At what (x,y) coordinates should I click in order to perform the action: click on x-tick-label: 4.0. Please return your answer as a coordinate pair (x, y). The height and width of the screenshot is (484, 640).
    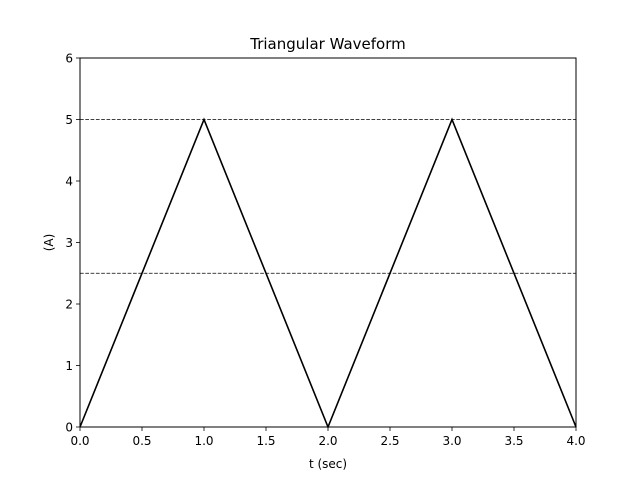
    Looking at the image, I should click on (575, 441).